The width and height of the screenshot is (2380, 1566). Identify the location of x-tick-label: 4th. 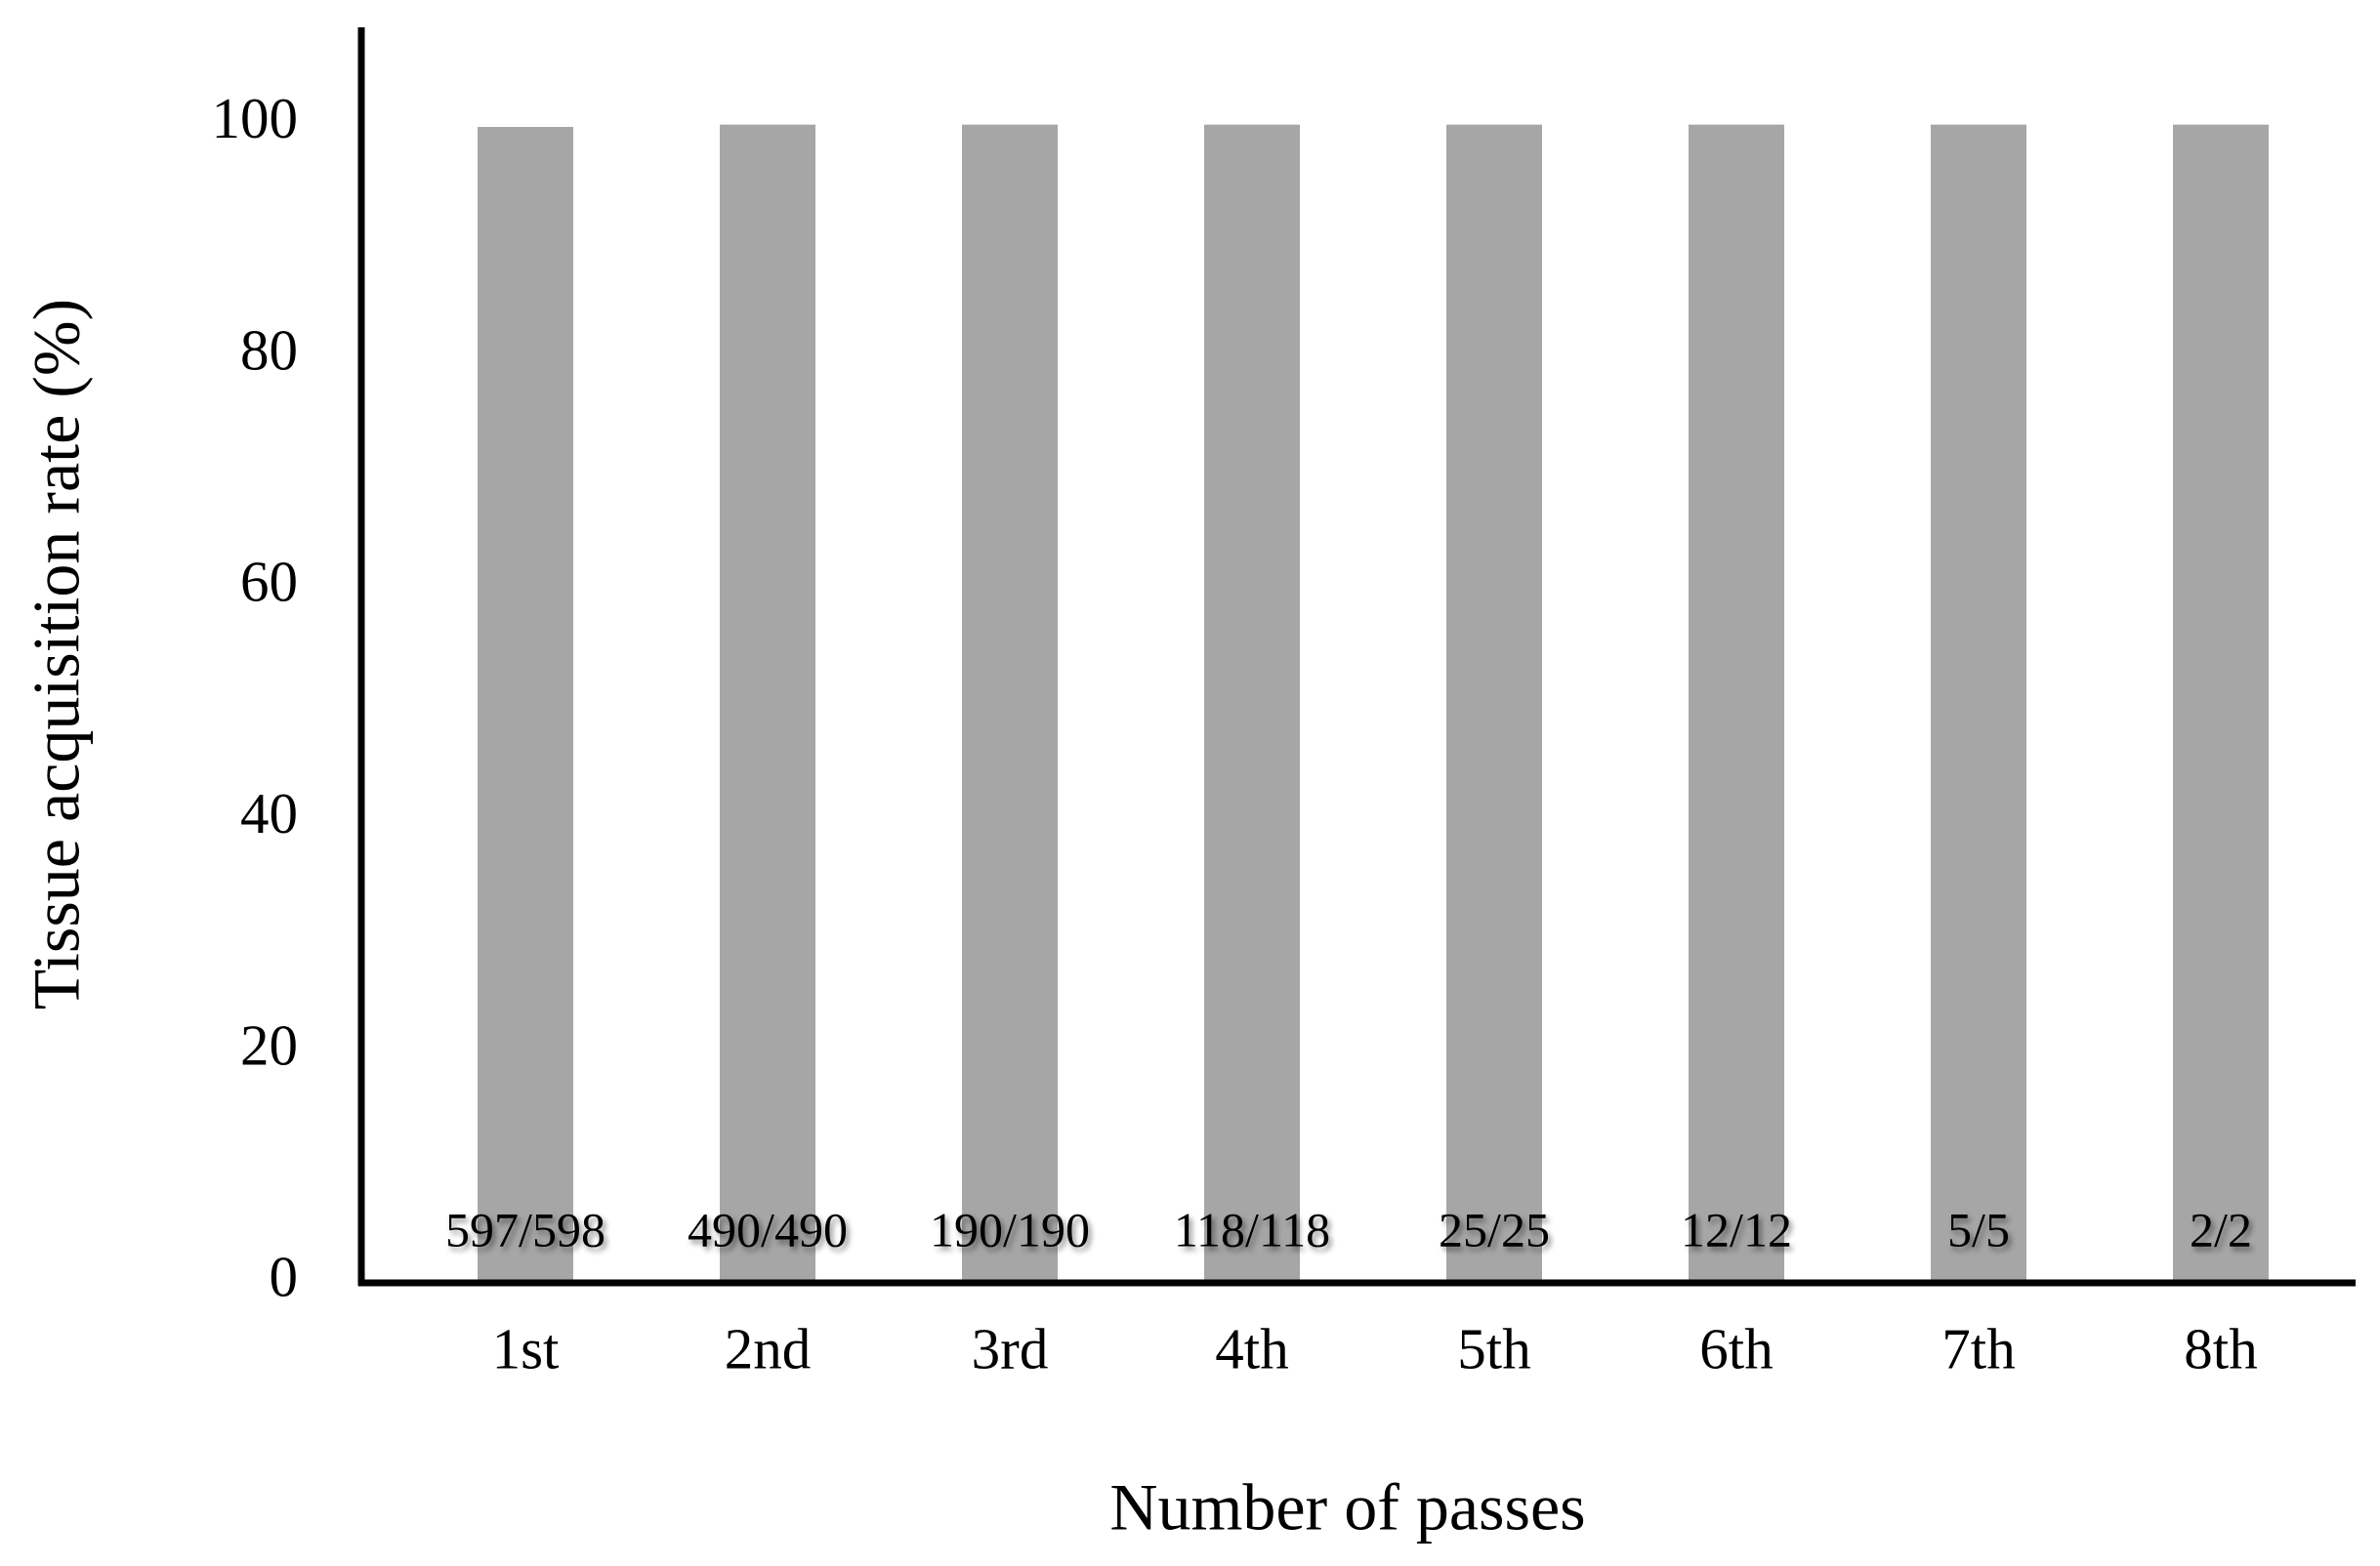
(1251, 1349).